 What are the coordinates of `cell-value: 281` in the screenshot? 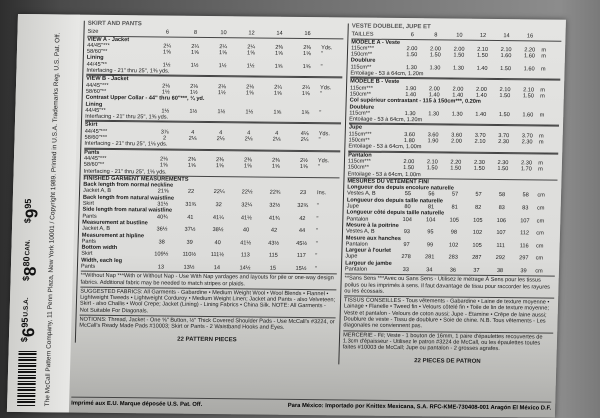 It's located at (429, 257).